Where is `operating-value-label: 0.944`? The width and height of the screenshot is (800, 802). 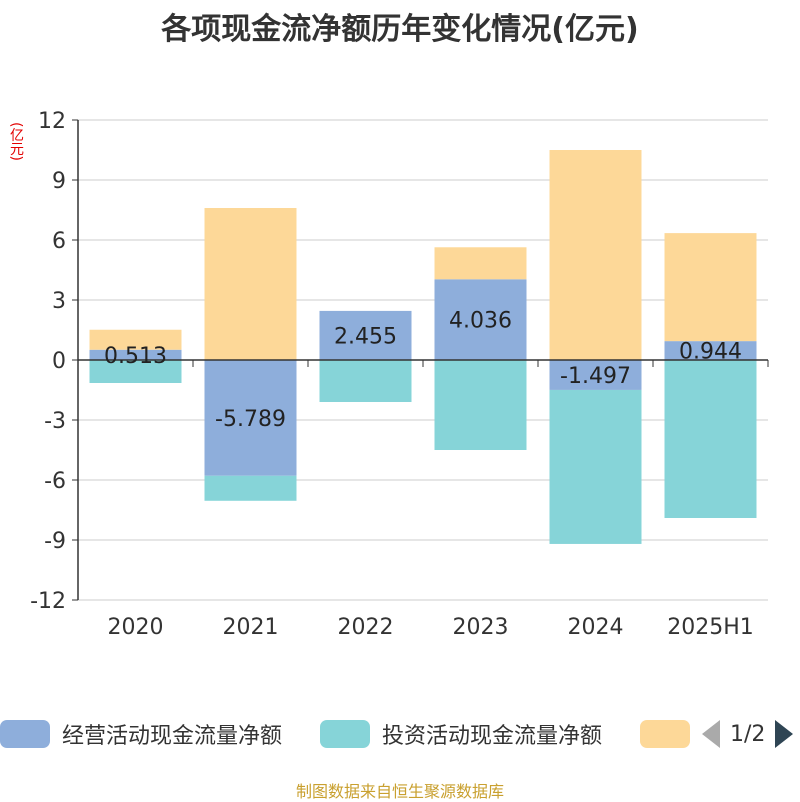 operating-value-label: 0.944 is located at coordinates (710, 352).